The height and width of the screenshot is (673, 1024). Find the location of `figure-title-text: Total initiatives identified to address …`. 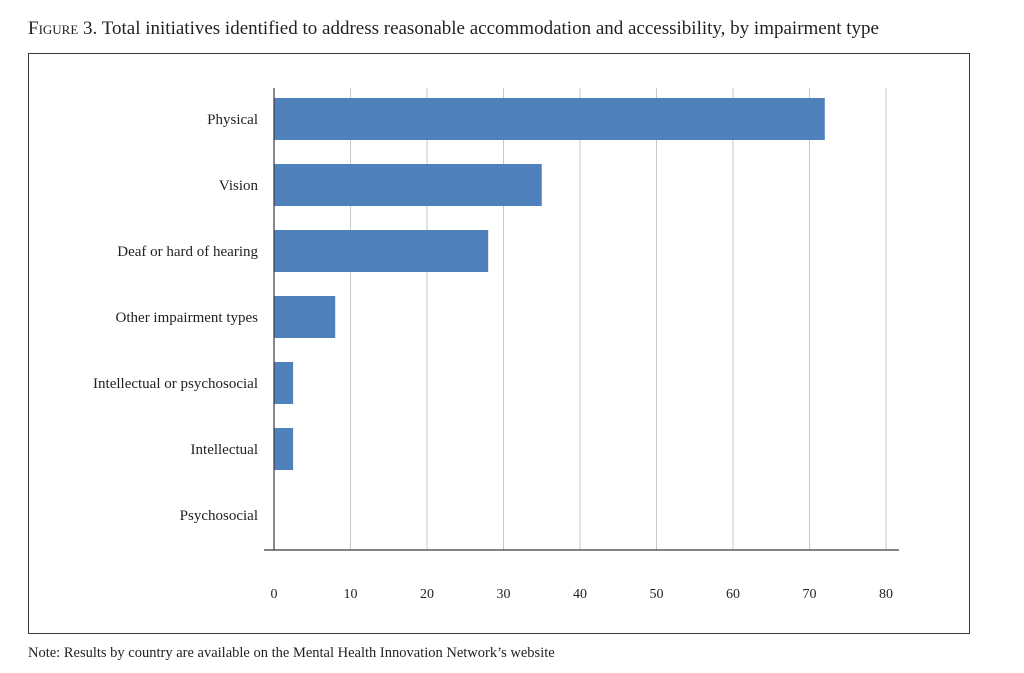

figure-title-text: Total initiatives identified to address … is located at coordinates (490, 28).